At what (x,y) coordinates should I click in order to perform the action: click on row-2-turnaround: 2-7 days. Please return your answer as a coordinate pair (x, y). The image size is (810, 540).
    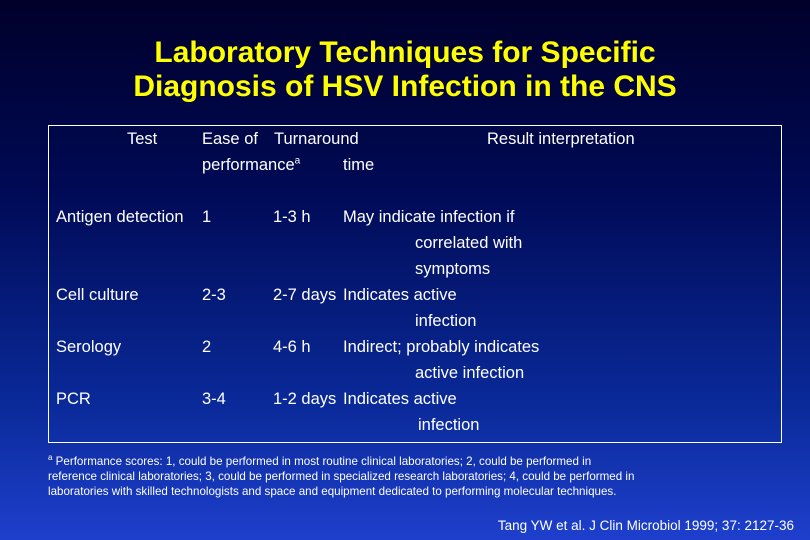
    Looking at the image, I should click on (305, 295).